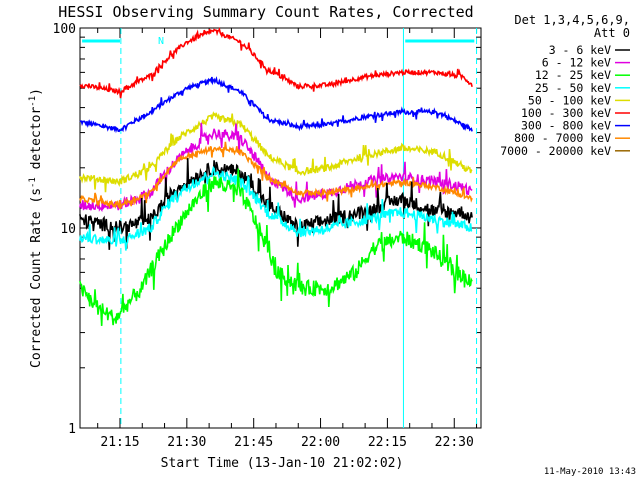 This screenshot has height=480, width=640. Describe the element at coordinates (612, 33) in the screenshot. I see `legend-header-line2: Att 0` at that location.